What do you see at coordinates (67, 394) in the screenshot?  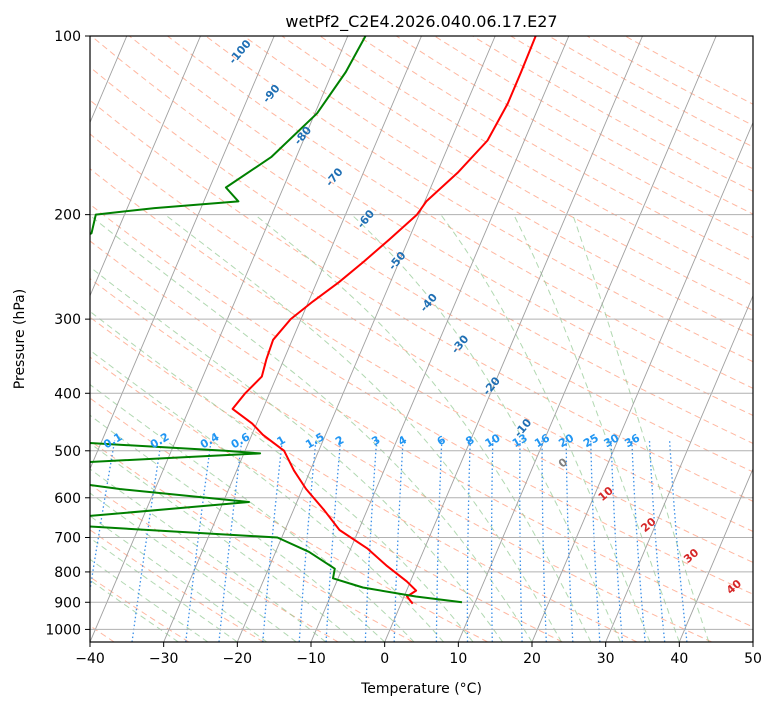 I see `y-tick-label: 400` at bounding box center [67, 394].